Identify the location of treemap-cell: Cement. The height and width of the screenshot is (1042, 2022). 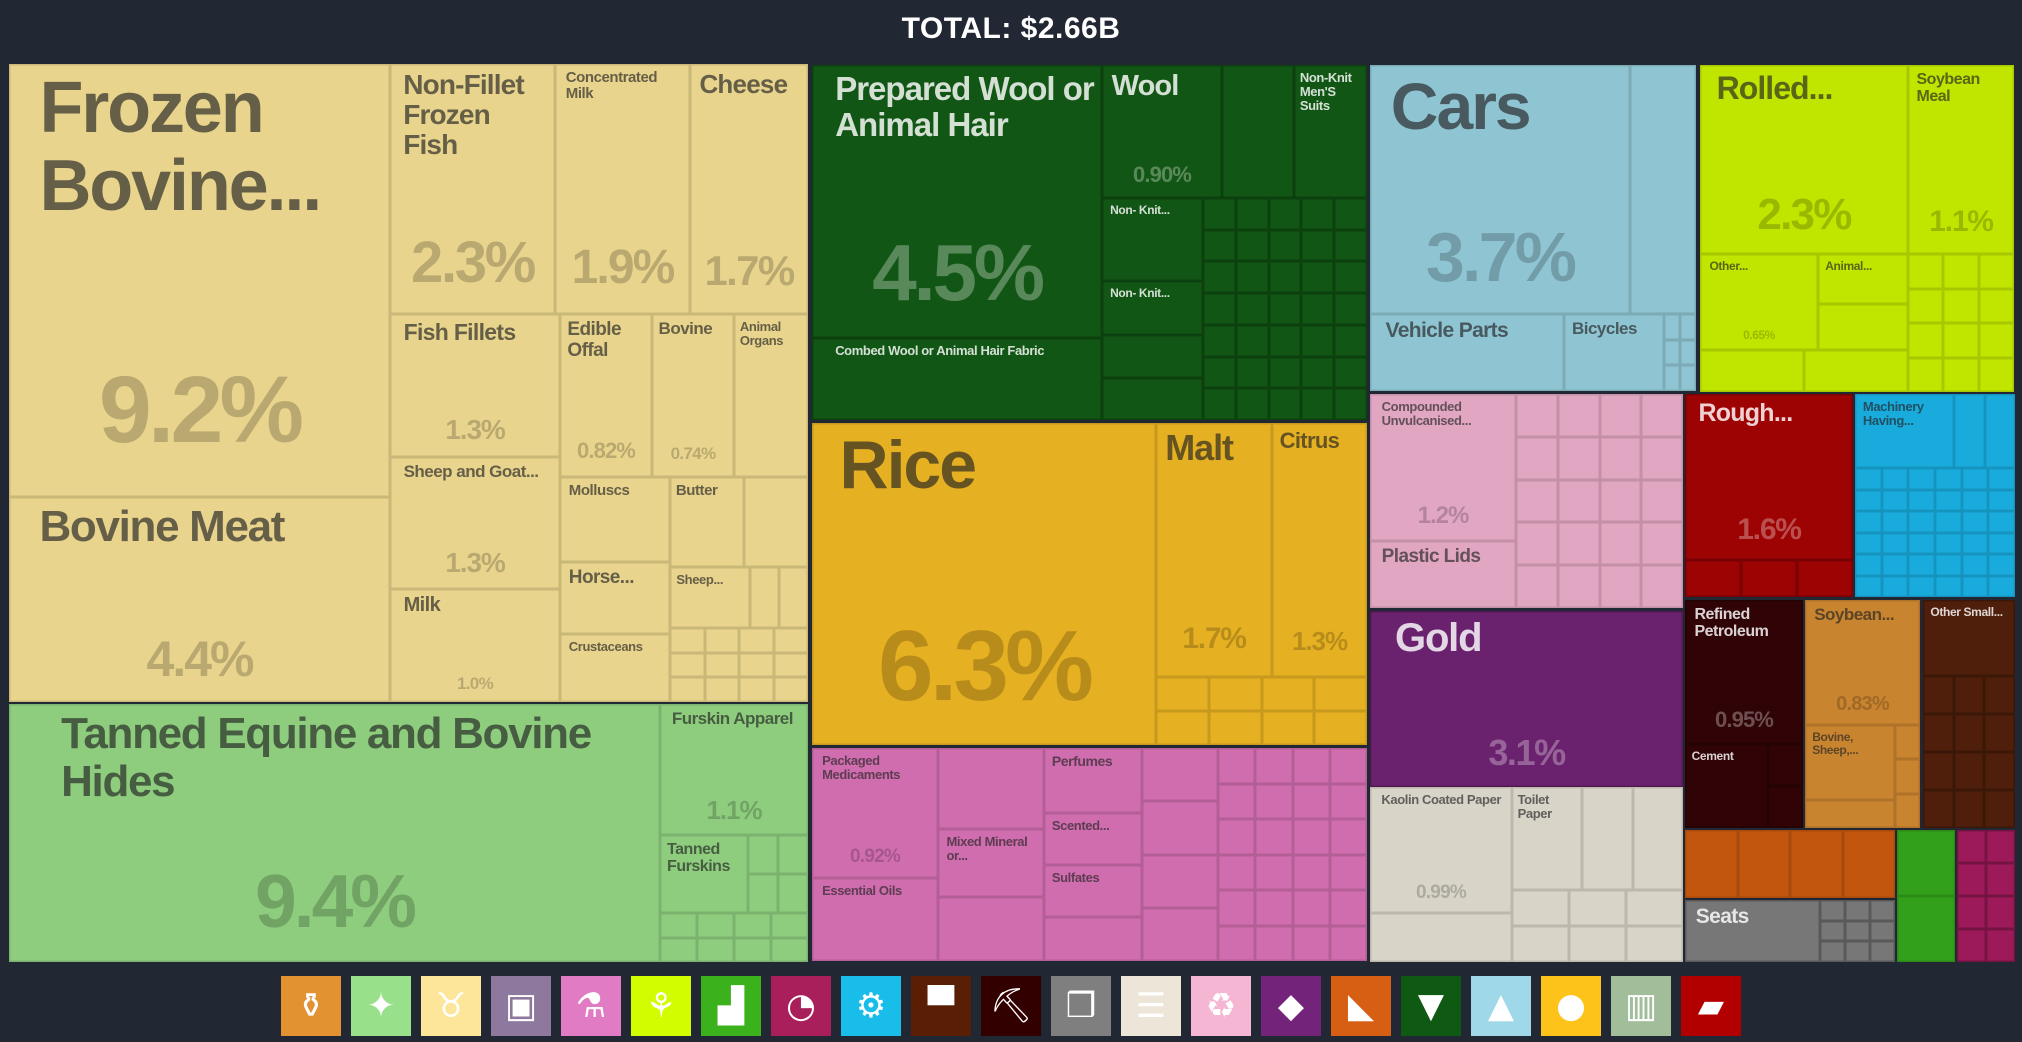
(1726, 786).